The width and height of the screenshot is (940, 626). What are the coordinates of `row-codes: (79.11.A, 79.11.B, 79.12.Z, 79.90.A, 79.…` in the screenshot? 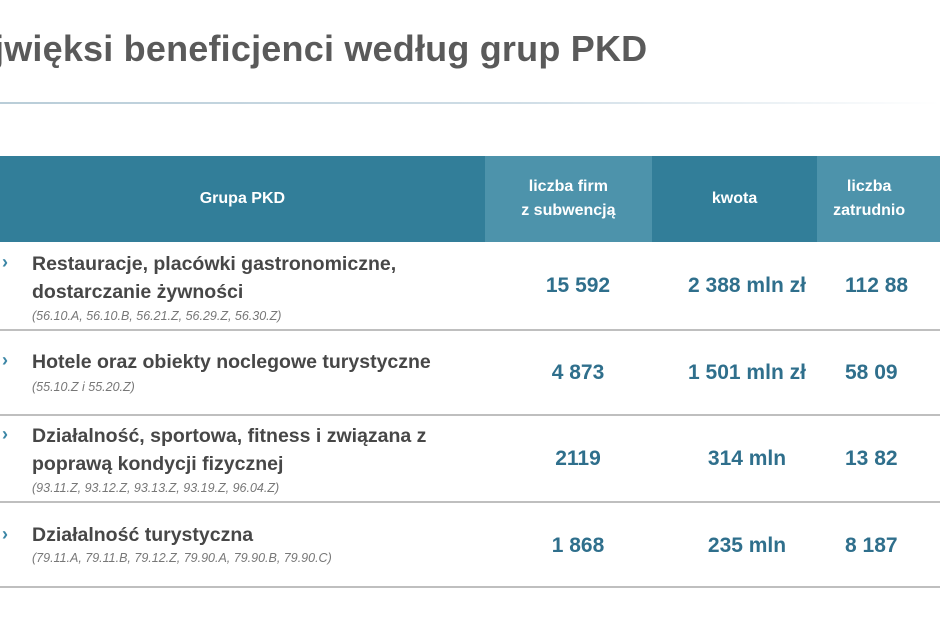 It's located at (182, 558).